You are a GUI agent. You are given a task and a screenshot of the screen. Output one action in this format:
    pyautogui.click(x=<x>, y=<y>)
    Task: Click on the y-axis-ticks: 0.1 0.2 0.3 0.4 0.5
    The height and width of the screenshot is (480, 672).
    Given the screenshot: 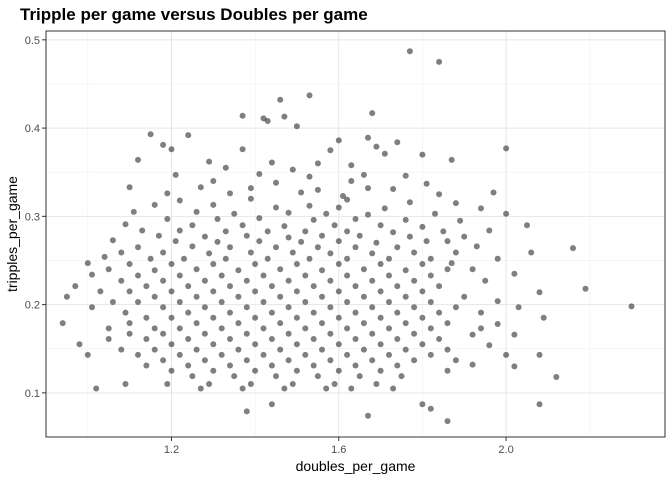 What is the action you would take?
    pyautogui.click(x=35, y=217)
    